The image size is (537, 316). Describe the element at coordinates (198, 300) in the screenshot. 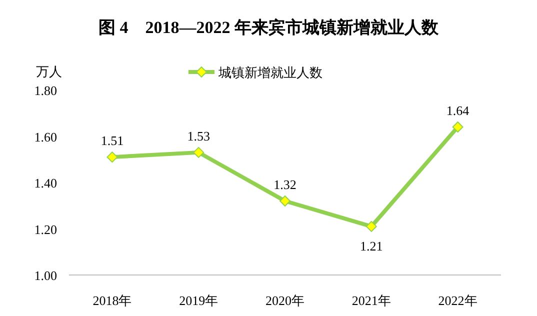

I see `x-tick-label: 2019年` at that location.